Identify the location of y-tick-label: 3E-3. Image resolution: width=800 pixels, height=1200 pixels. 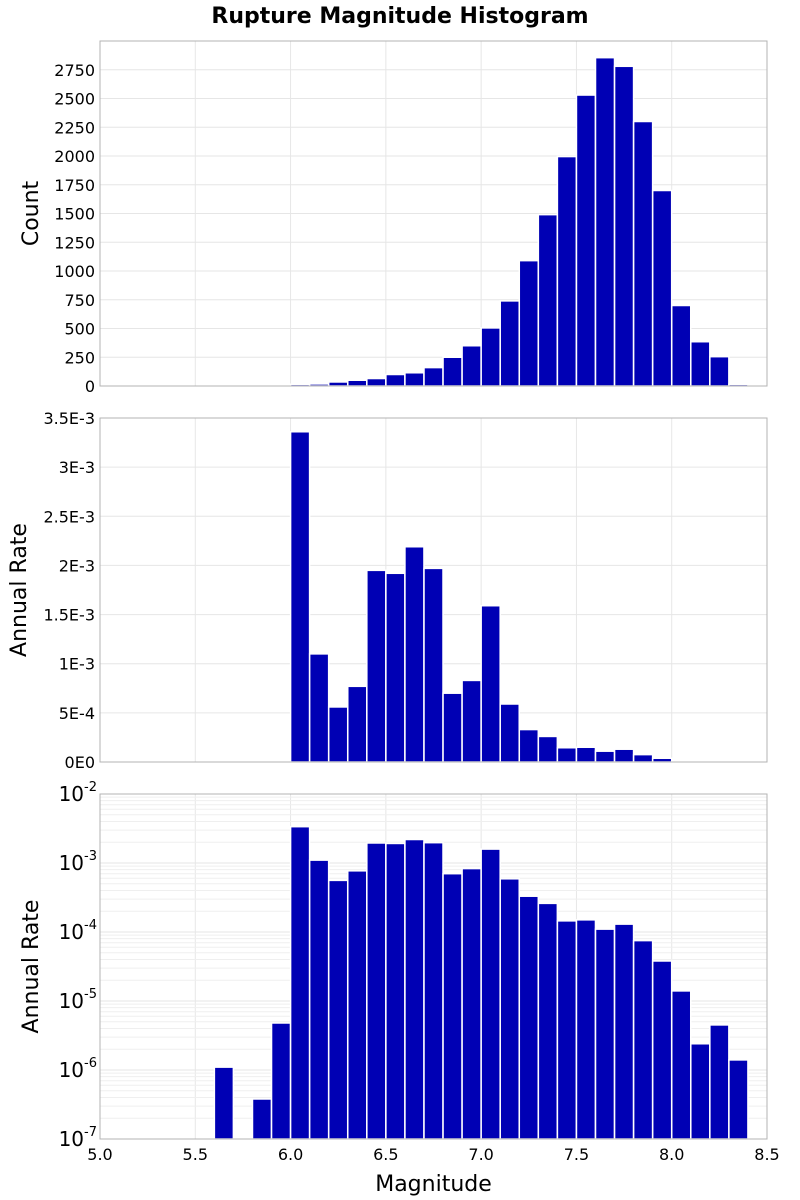
(77, 467).